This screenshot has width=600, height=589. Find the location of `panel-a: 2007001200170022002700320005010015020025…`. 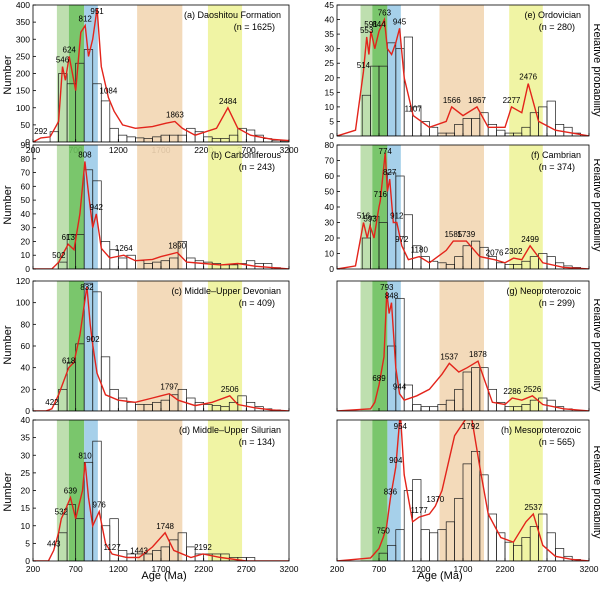

panel-a: 2007001200170022002700320005010015020025… is located at coordinates (157, 77).